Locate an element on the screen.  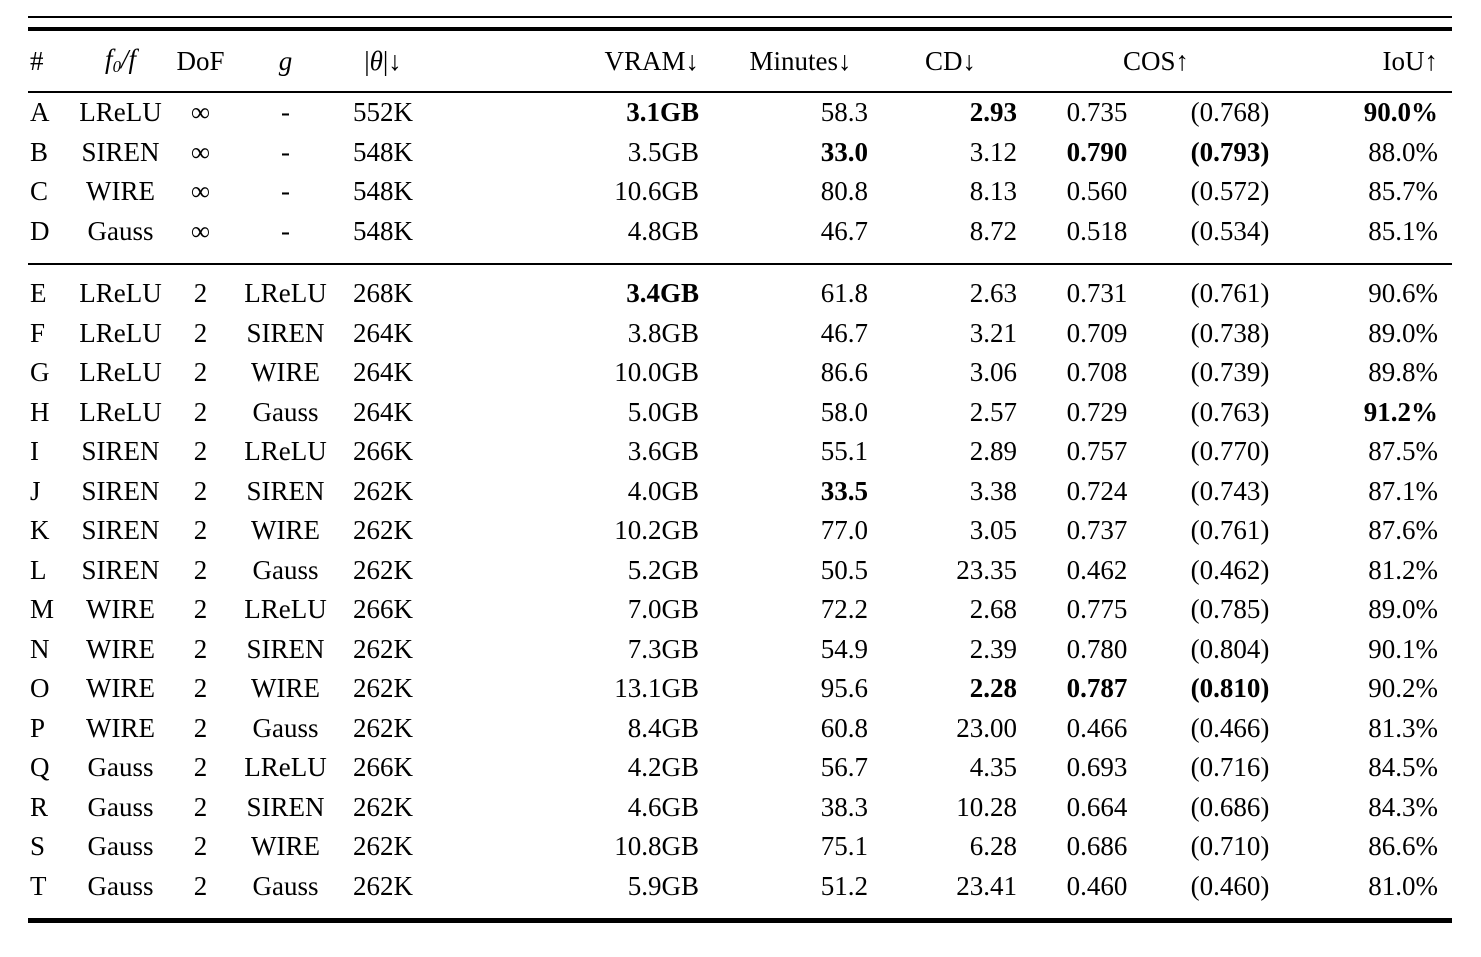
cell-cos-paren: (0.793) is located at coordinates (1230, 151).